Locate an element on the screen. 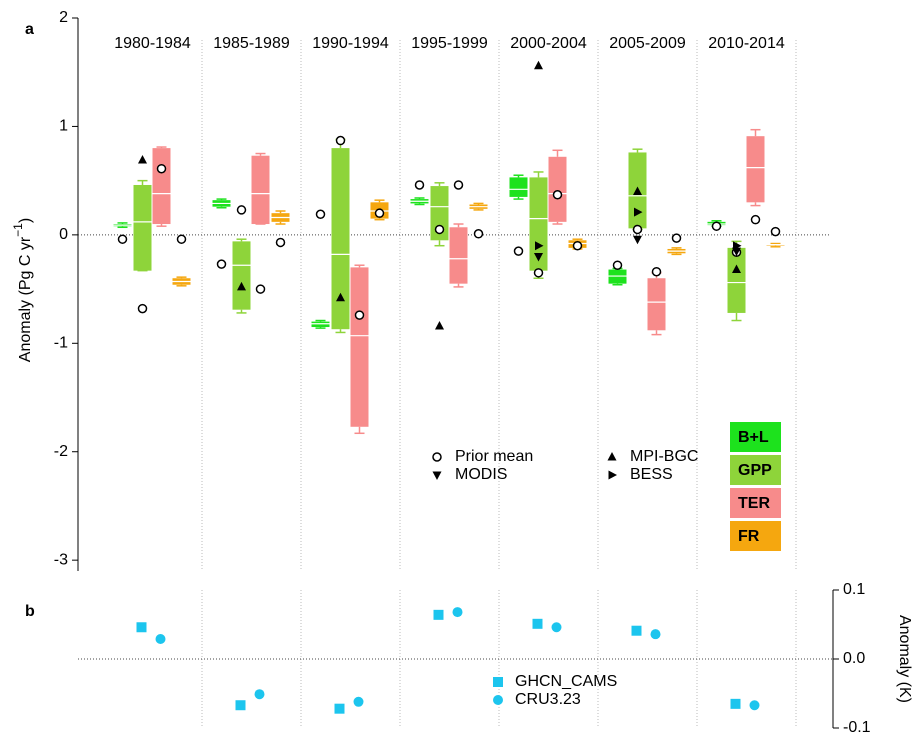 The height and width of the screenshot is (740, 920). legend-label: GPP is located at coordinates (755, 470).